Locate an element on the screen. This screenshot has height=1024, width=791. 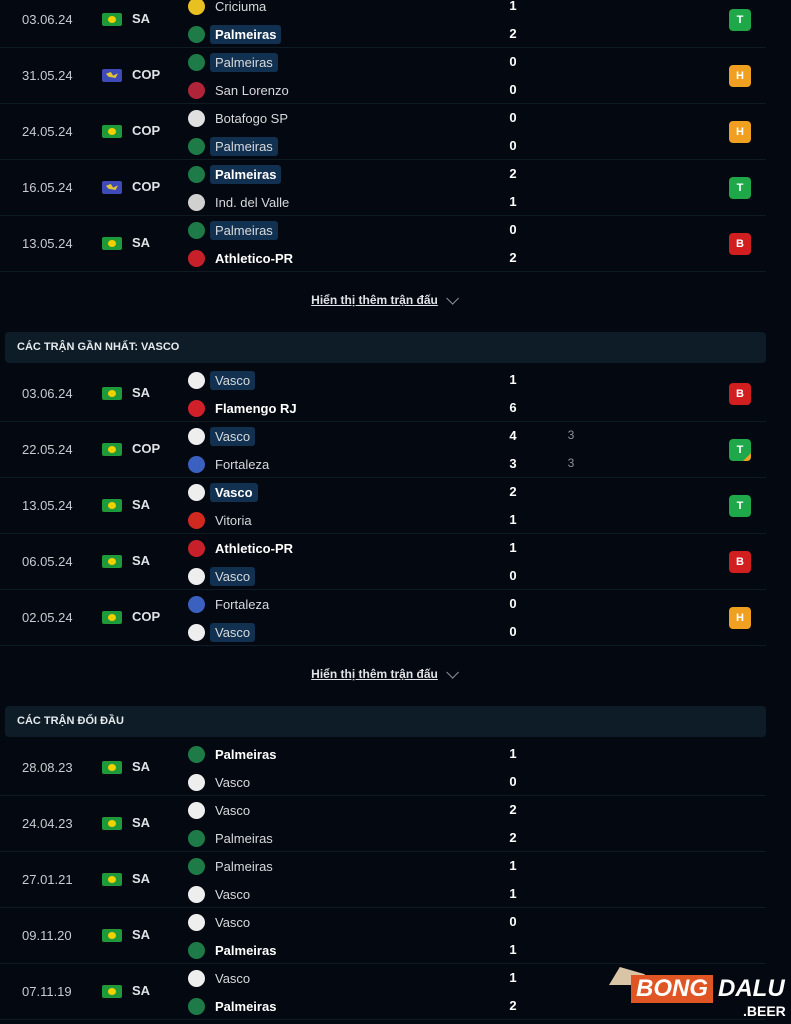
match-row: 03.06.24 SA Criciuma 1 Palmeiras 2 T is located at coordinates (383, 24).